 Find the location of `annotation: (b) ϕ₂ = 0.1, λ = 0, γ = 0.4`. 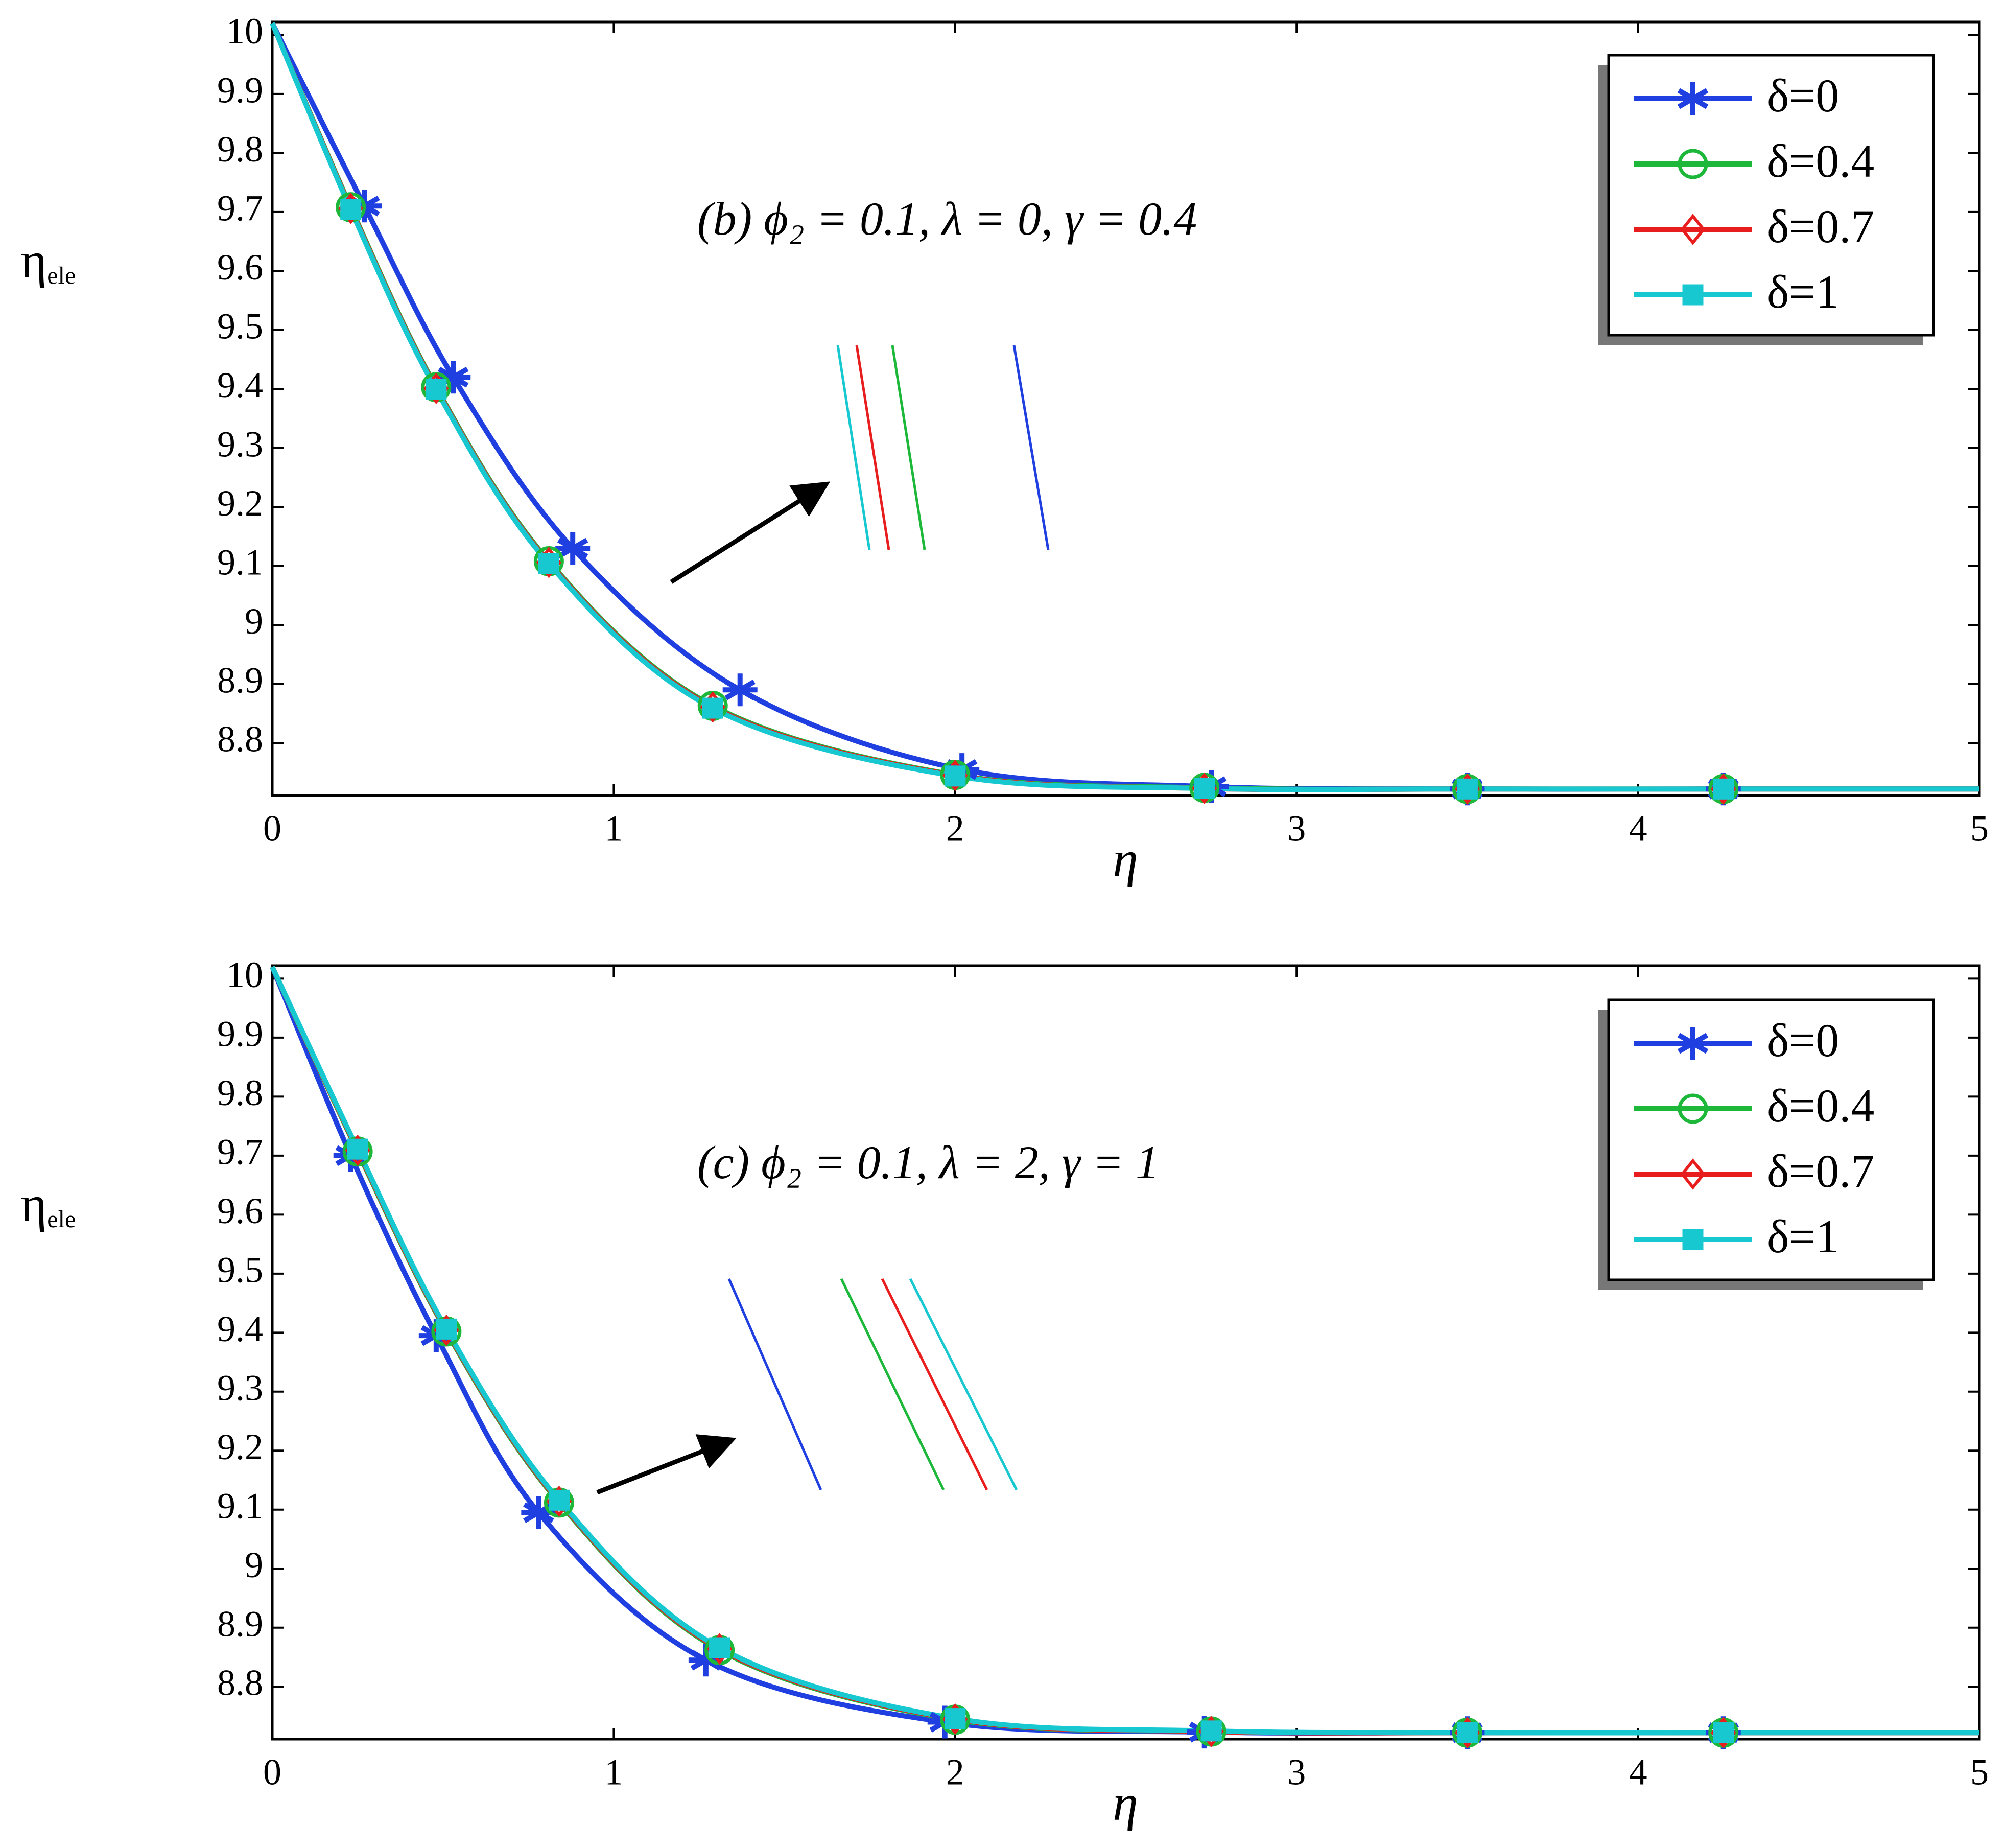

annotation: (b) ϕ₂ = 0.1, λ = 0, γ = 0.4 is located at coordinates (947, 219).